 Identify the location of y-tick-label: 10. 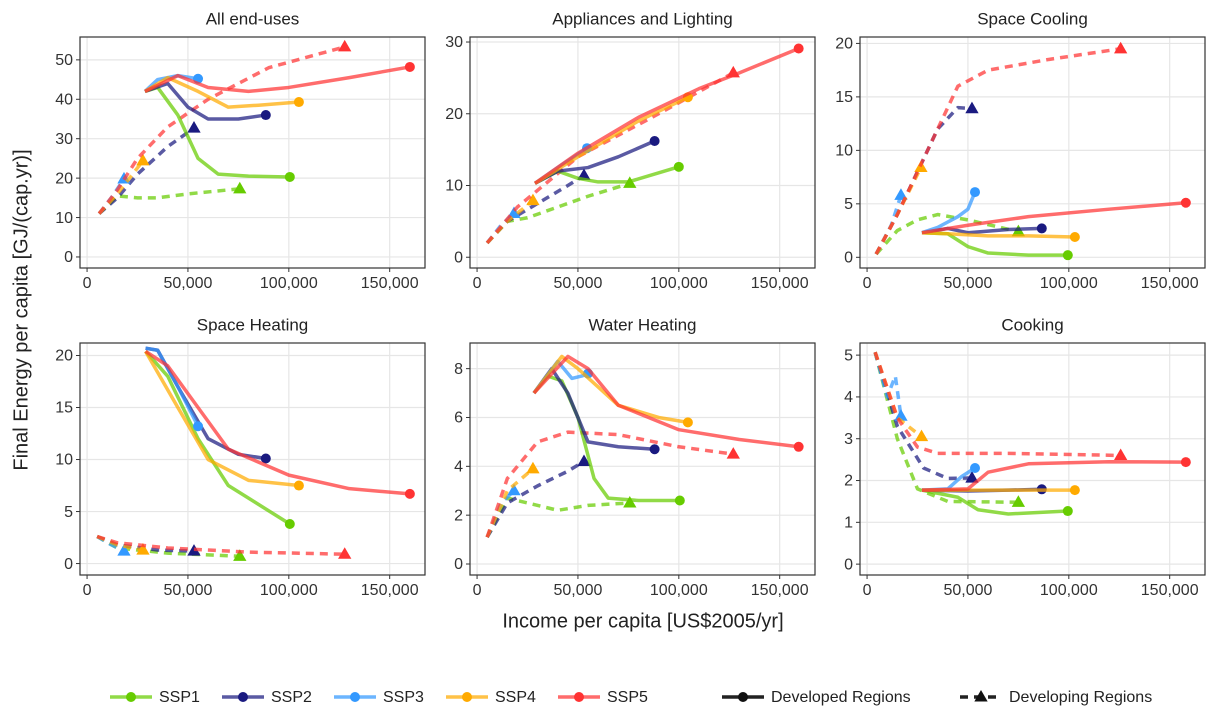
(454, 186).